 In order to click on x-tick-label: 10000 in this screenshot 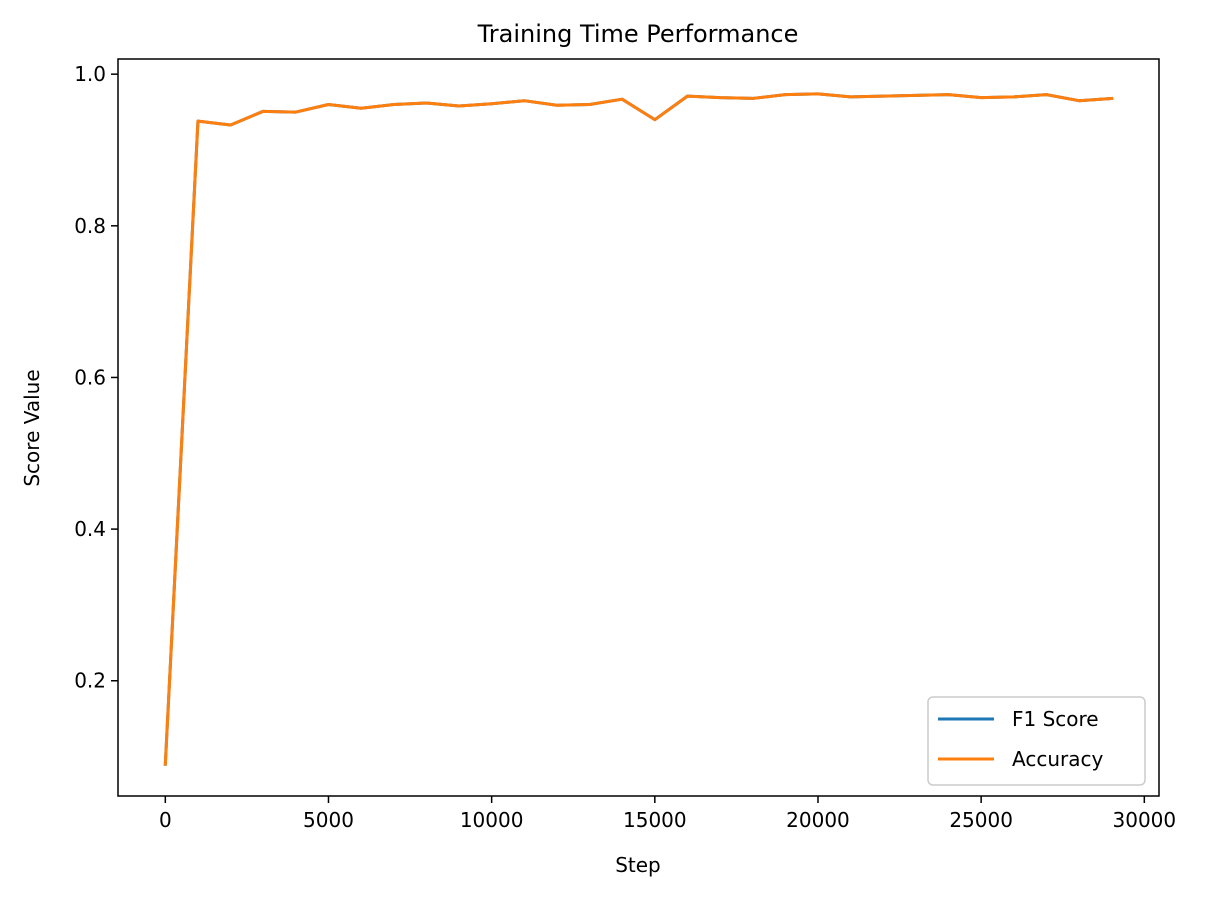, I will do `click(492, 820)`.